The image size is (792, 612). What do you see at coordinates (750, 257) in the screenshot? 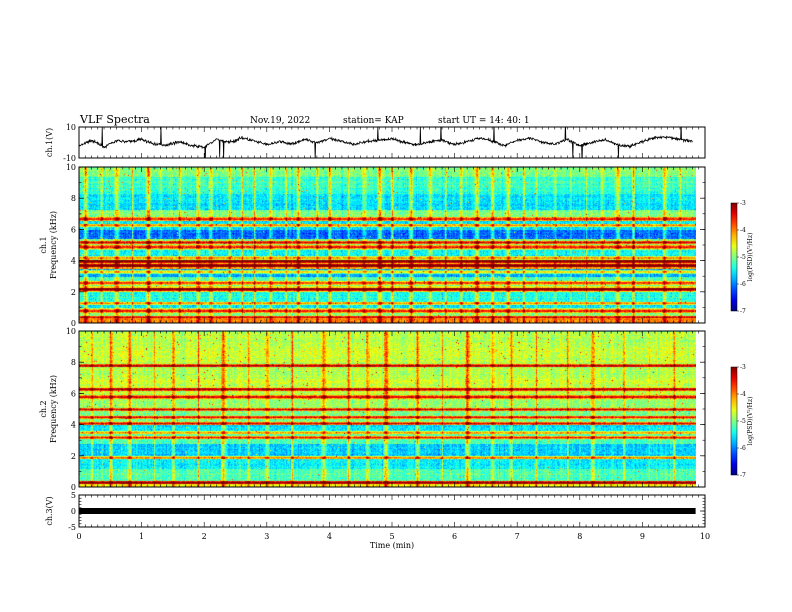
I see `ch1-spectrogram-colorbar-label: log(PSD)(V²/Hz)` at bounding box center [750, 257].